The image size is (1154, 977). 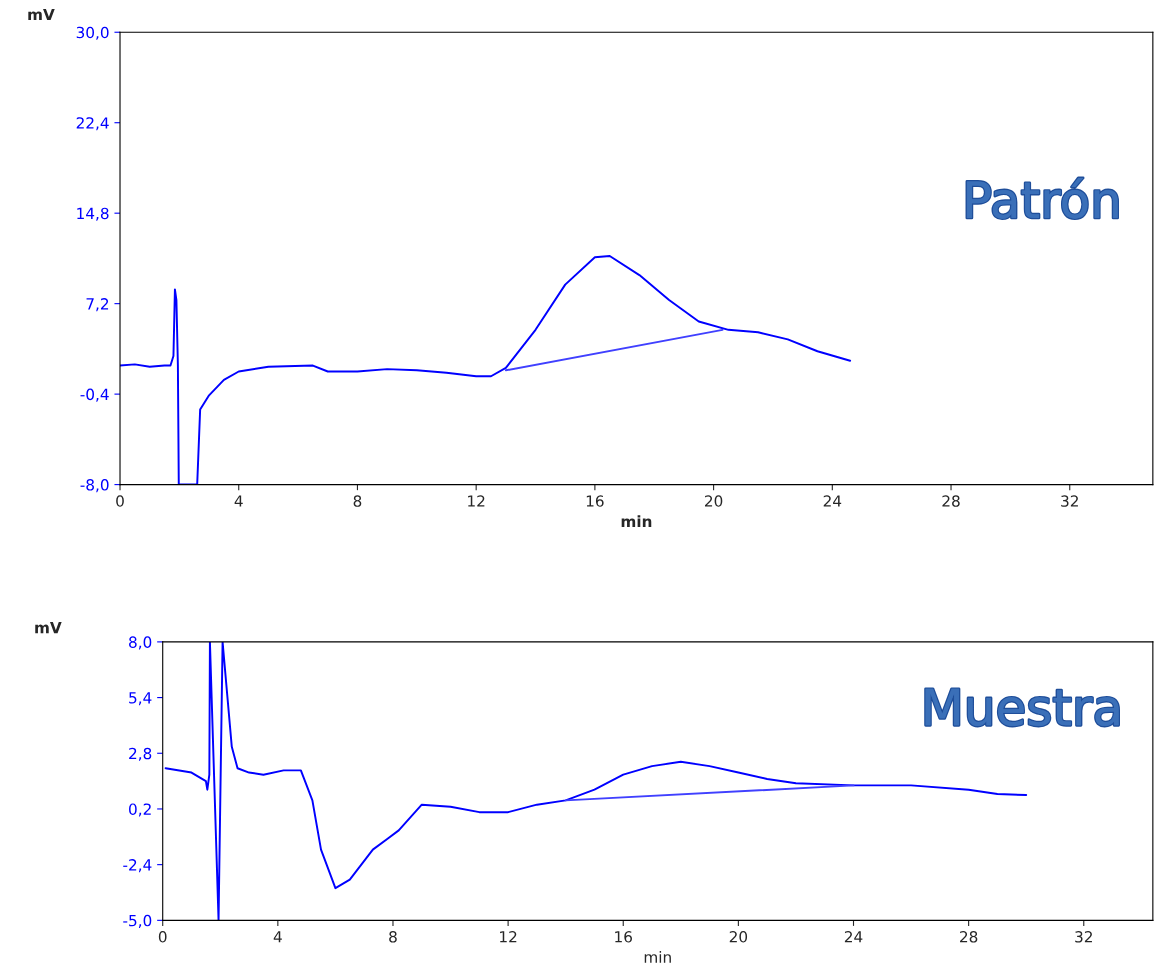 What do you see at coordinates (140, 699) in the screenshot?
I see `y-tick-label: 5,4` at bounding box center [140, 699].